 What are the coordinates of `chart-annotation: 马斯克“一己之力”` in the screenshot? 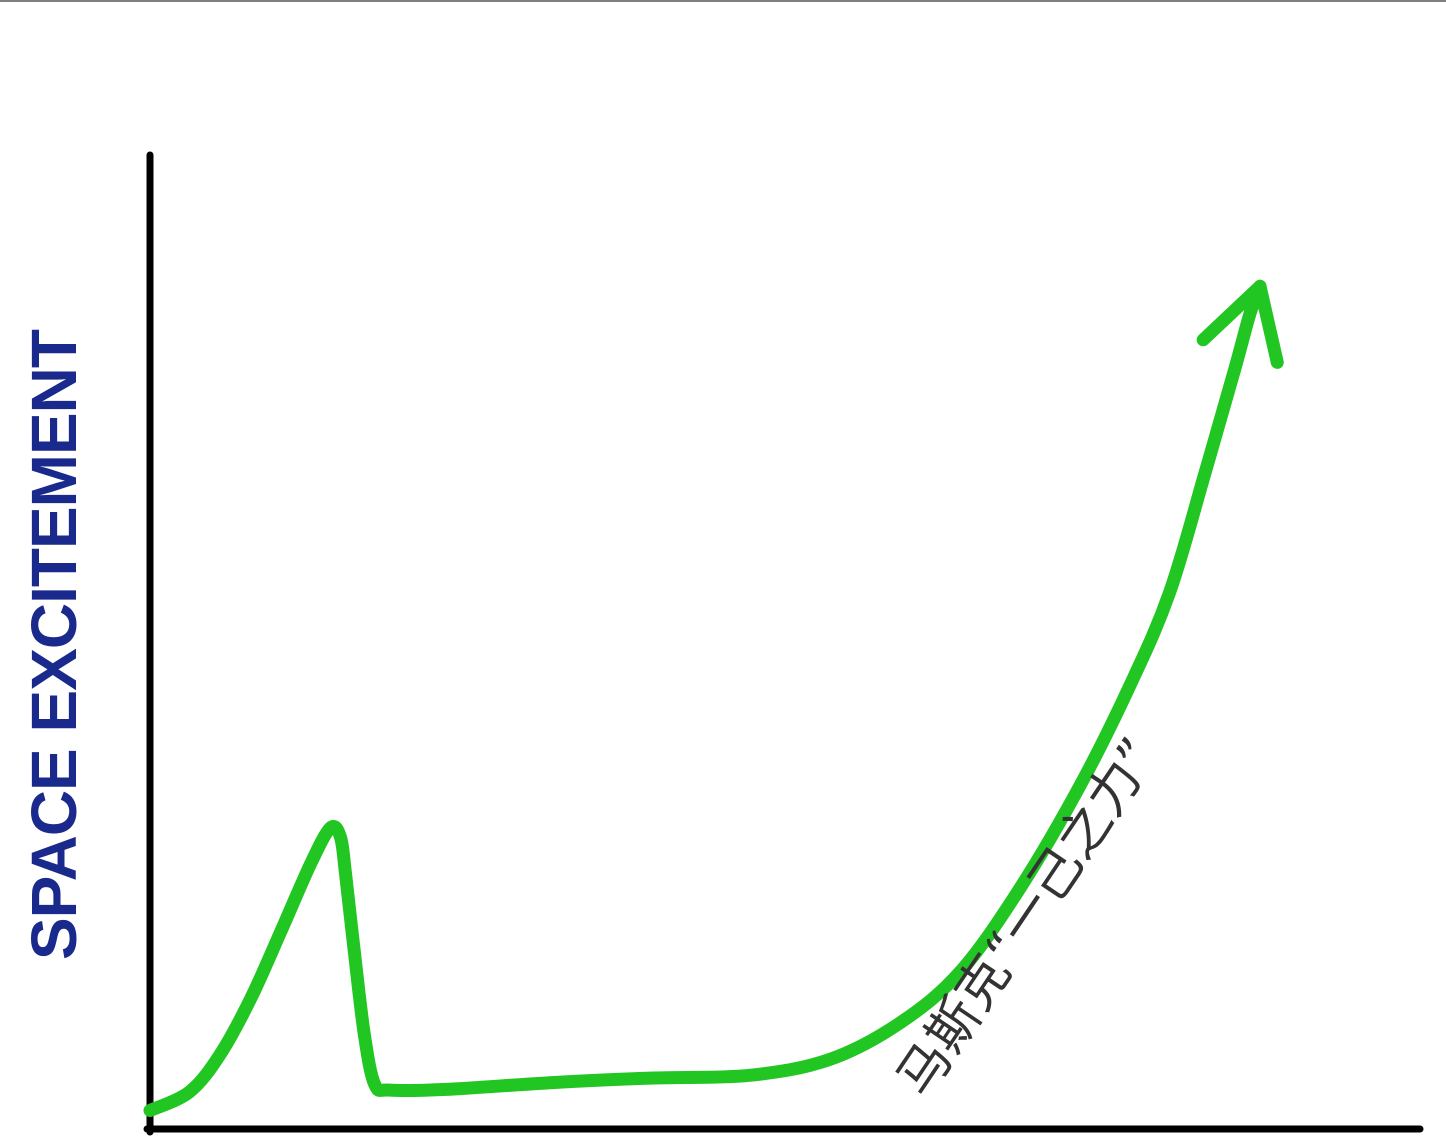 It's located at (1027, 917).